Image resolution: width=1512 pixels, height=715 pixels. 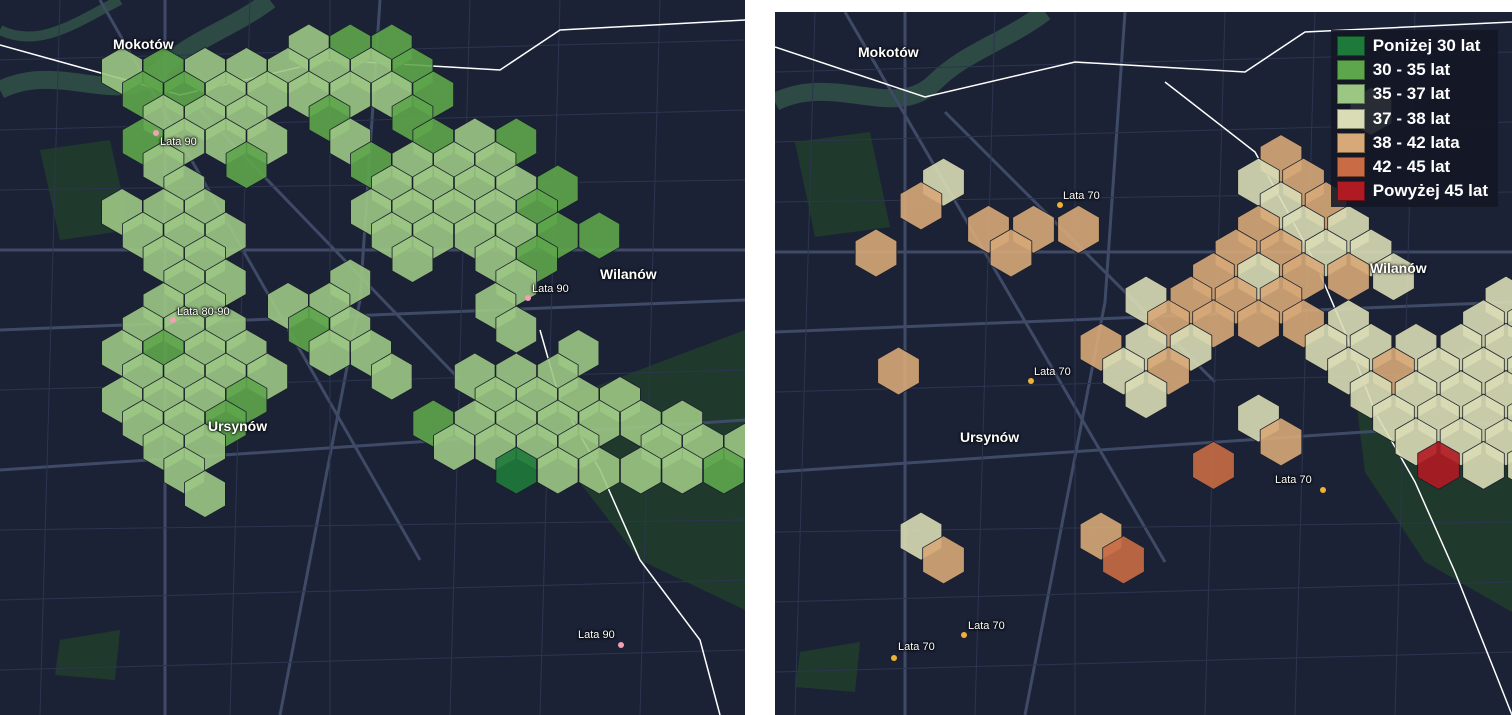 I want to click on legend-label: 37 - 38 lat, so click(x=1411, y=118).